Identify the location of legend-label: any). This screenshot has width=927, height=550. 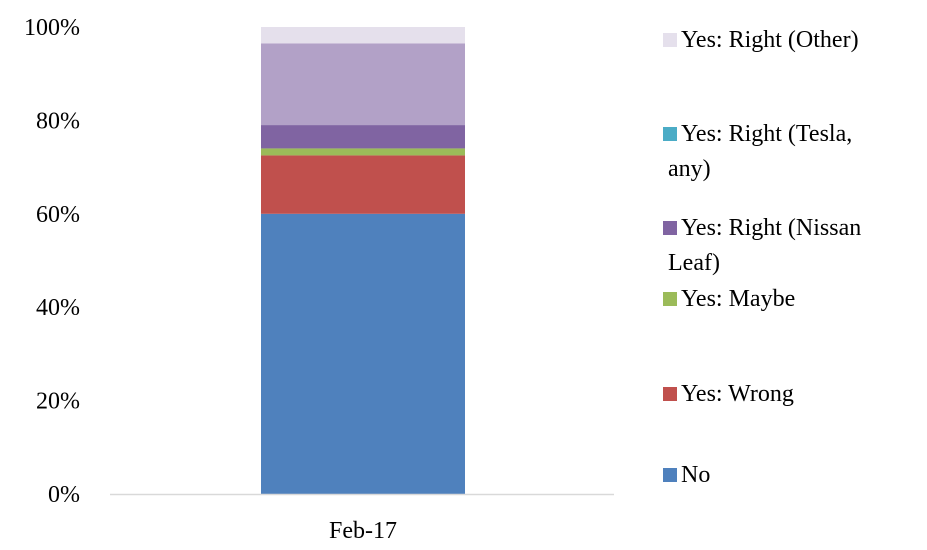
(689, 169).